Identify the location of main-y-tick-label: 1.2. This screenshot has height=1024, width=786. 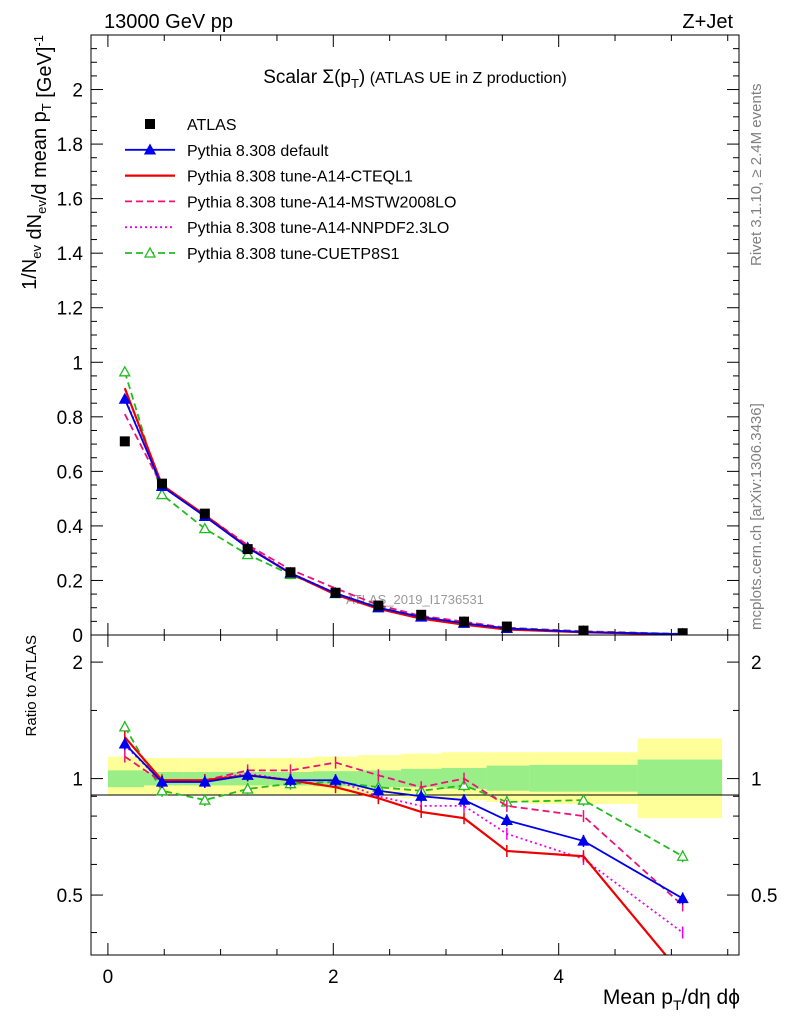
(70, 309).